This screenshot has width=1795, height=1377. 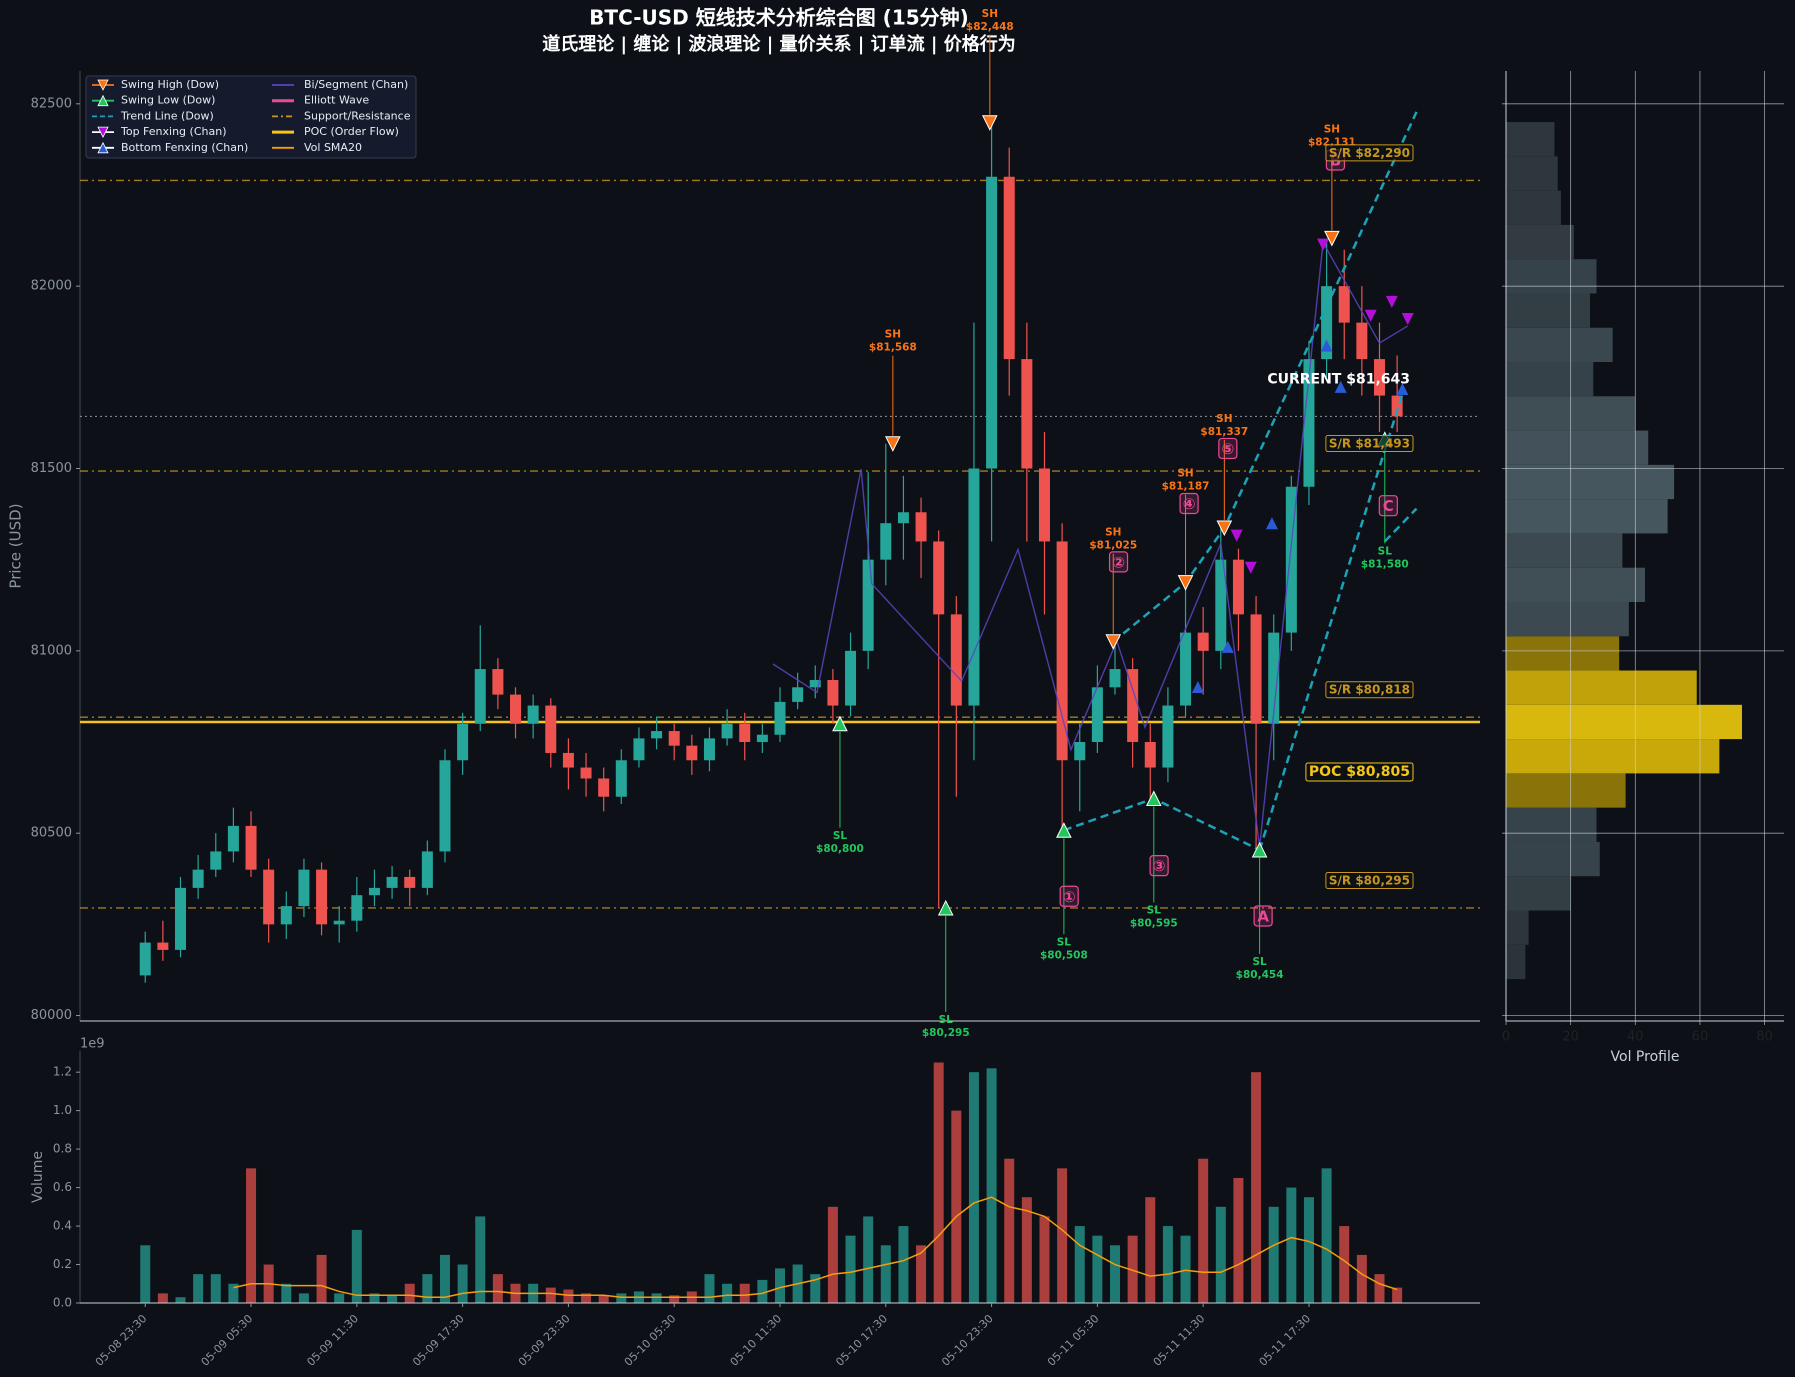 What do you see at coordinates (967, 1340) in the screenshot?
I see `x-tick-label: 05-10 23:30` at bounding box center [967, 1340].